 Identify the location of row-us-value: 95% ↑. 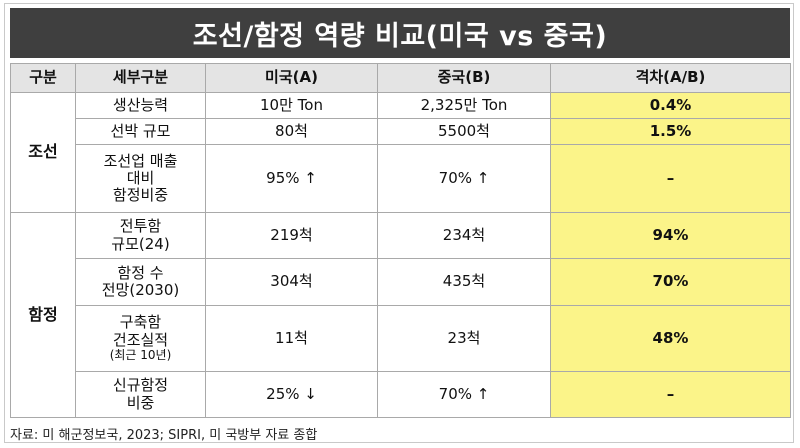
(291, 178).